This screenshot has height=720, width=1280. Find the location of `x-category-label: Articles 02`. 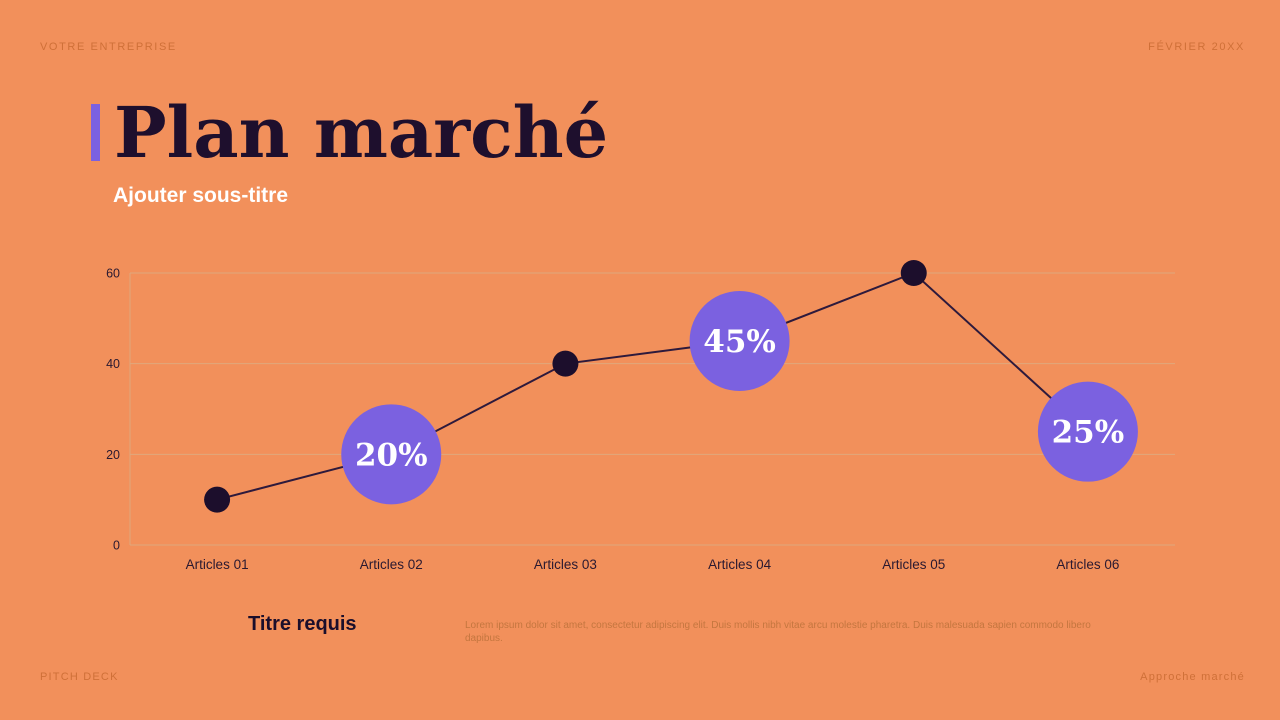

x-category-label: Articles 02 is located at coordinates (391, 564).